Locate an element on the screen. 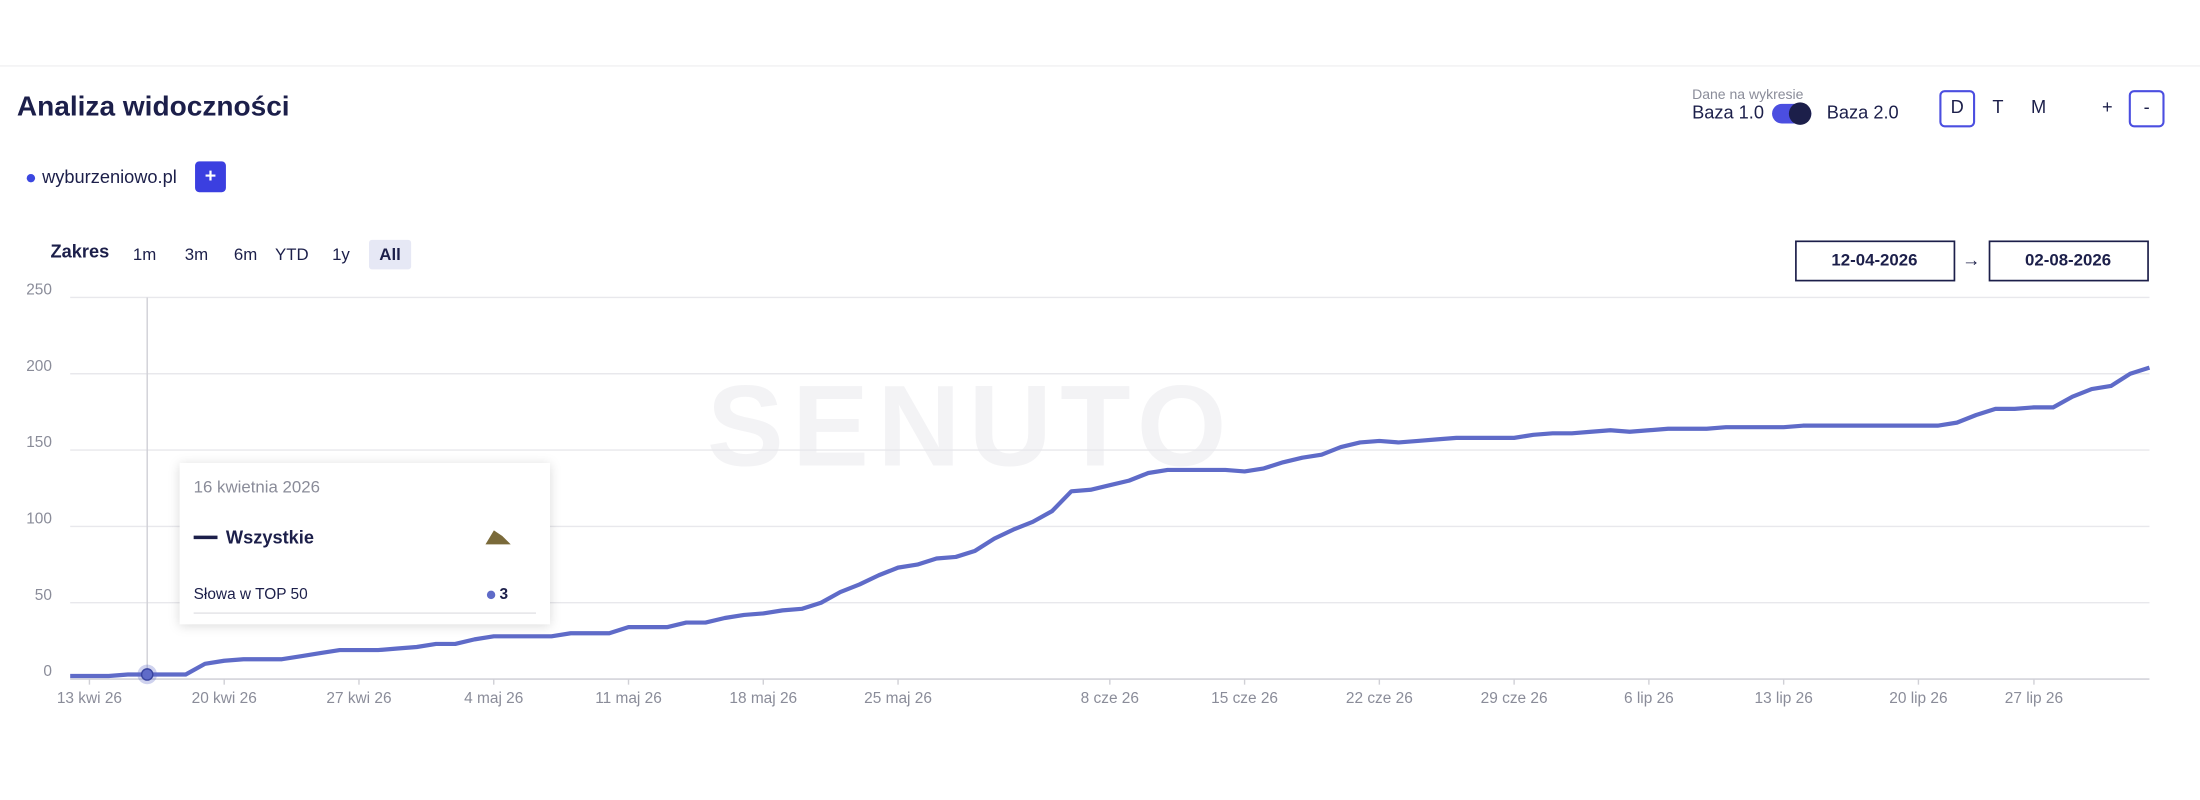 This screenshot has width=2200, height=800. toggle-knob is located at coordinates (1800, 113).